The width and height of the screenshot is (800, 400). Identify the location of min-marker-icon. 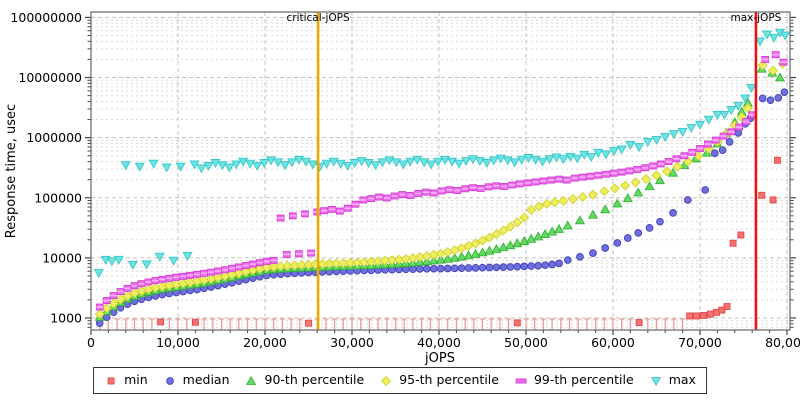
(111, 380).